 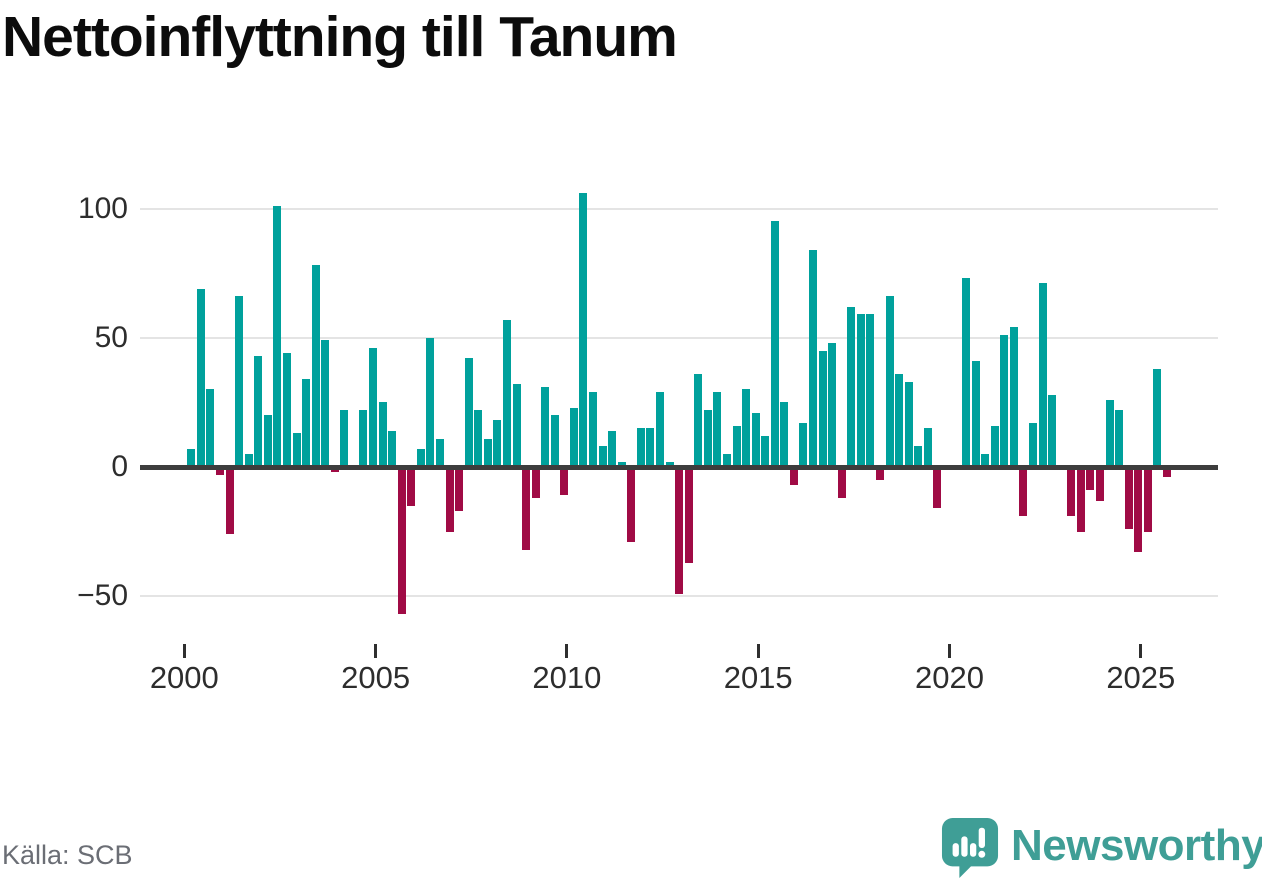 I want to click on bar-2009-Q3, so click(x=554, y=441).